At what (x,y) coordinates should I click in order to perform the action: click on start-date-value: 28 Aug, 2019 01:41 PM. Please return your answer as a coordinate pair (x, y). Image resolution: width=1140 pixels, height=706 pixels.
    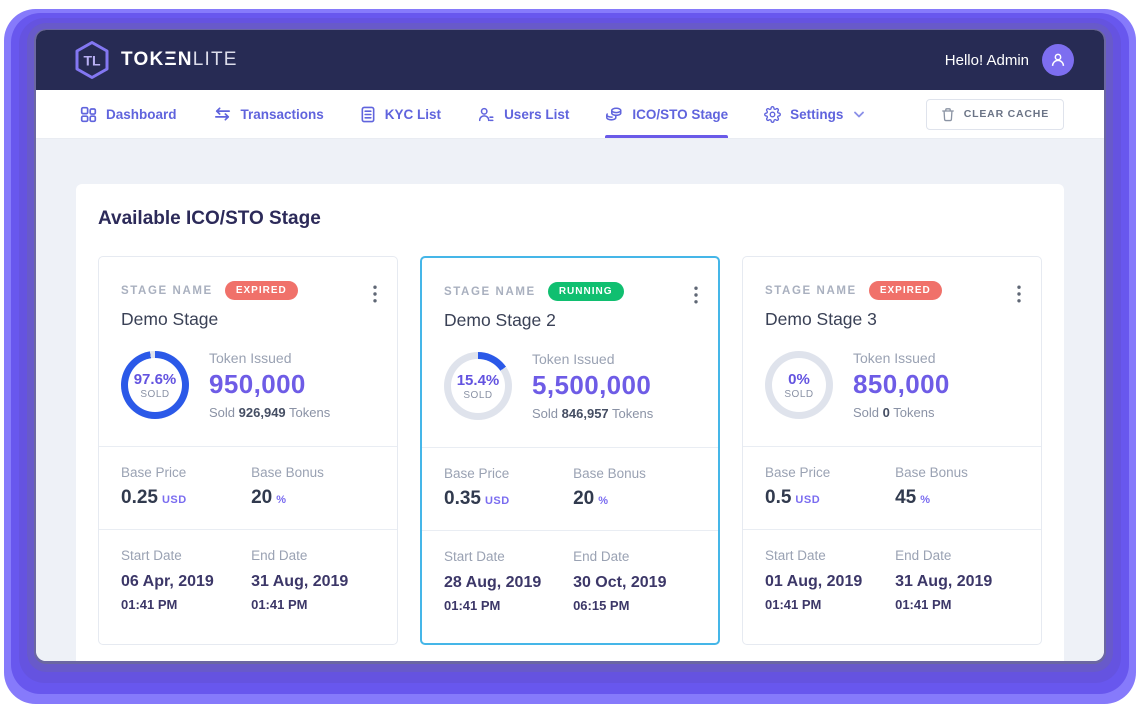
    Looking at the image, I should click on (493, 594).